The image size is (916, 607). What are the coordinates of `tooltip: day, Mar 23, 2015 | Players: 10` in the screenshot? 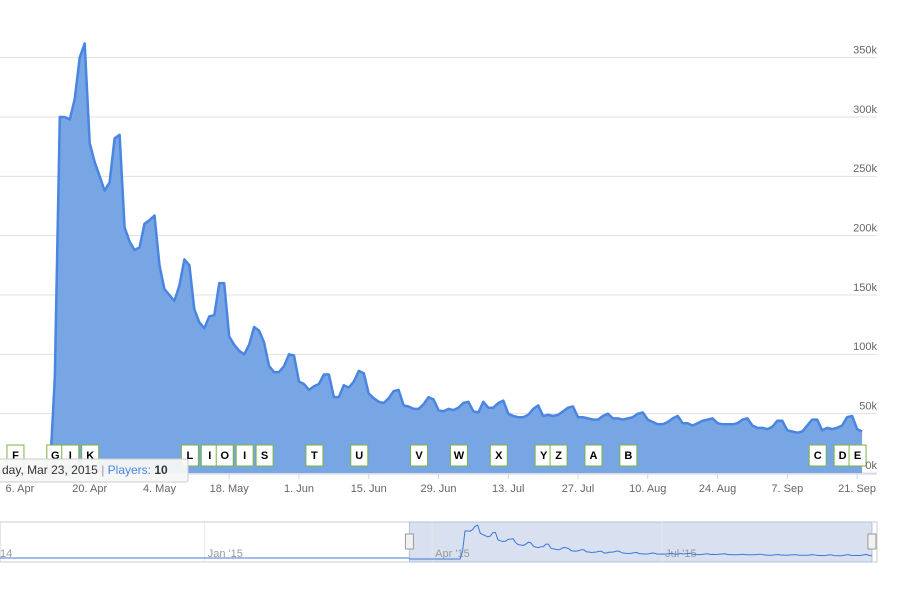 It's located at (94, 470).